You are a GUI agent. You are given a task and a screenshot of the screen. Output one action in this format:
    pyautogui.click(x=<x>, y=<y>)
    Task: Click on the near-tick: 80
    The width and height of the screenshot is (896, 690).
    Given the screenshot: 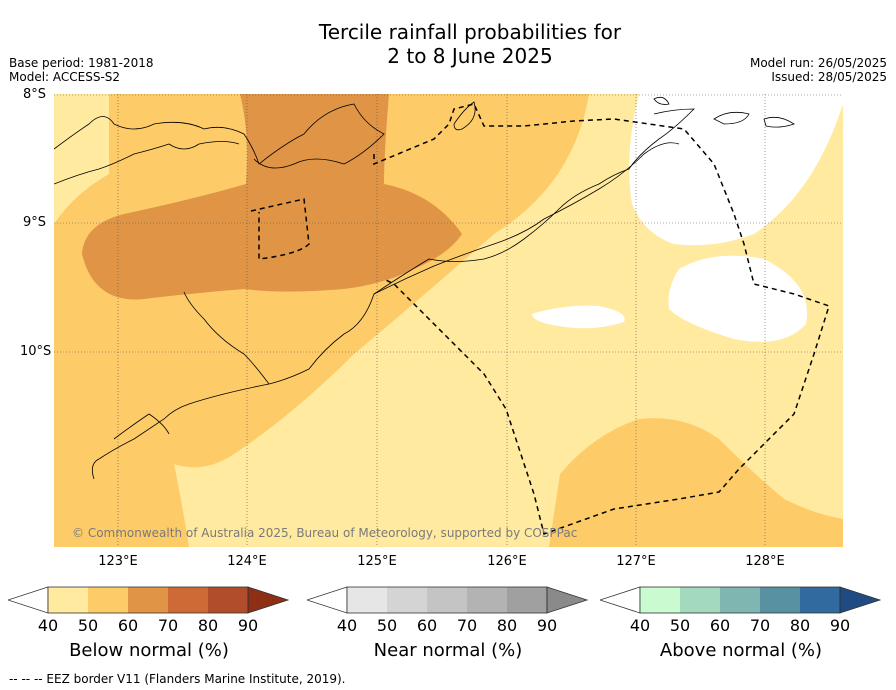 What is the action you would take?
    pyautogui.click(x=507, y=625)
    